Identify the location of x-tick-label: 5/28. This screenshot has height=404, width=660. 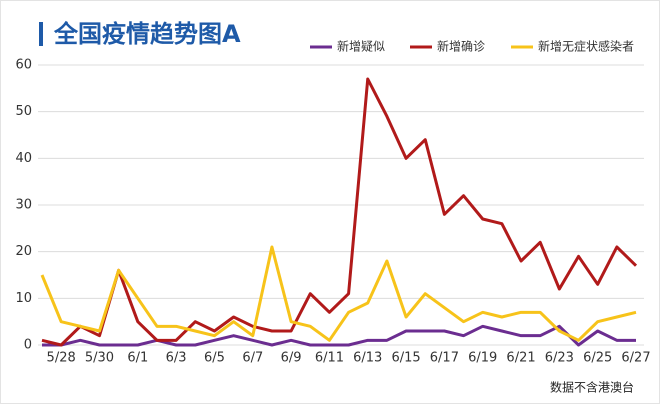
(61, 358).